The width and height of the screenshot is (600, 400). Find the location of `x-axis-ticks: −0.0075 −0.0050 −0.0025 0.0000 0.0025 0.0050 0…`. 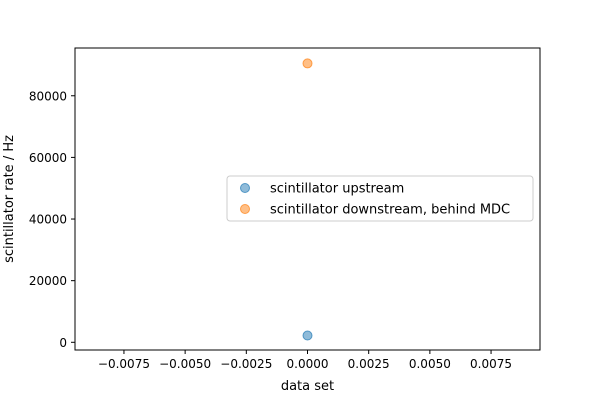

x-axis-ticks: −0.0075 −0.0050 −0.0025 0.0000 0.0025 0.0050 0… is located at coordinates (305, 360).